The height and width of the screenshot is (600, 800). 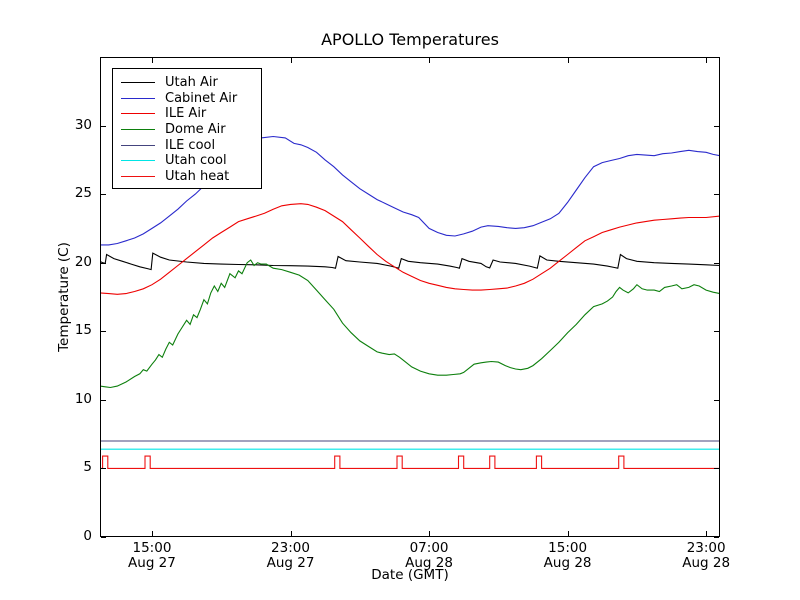 I want to click on legend-label: ILE cool, so click(x=190, y=145).